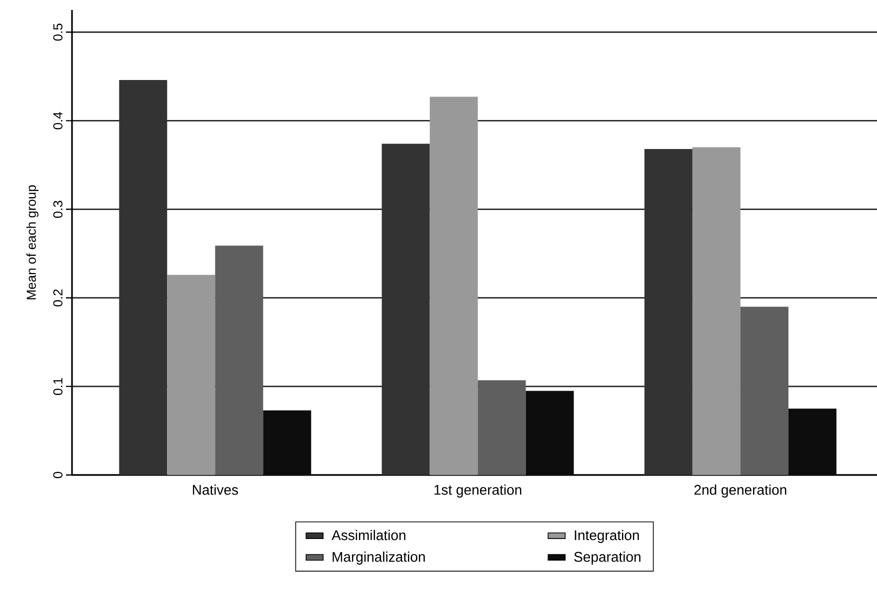 The height and width of the screenshot is (594, 877). I want to click on x-tick-label: 1st generation, so click(478, 491).